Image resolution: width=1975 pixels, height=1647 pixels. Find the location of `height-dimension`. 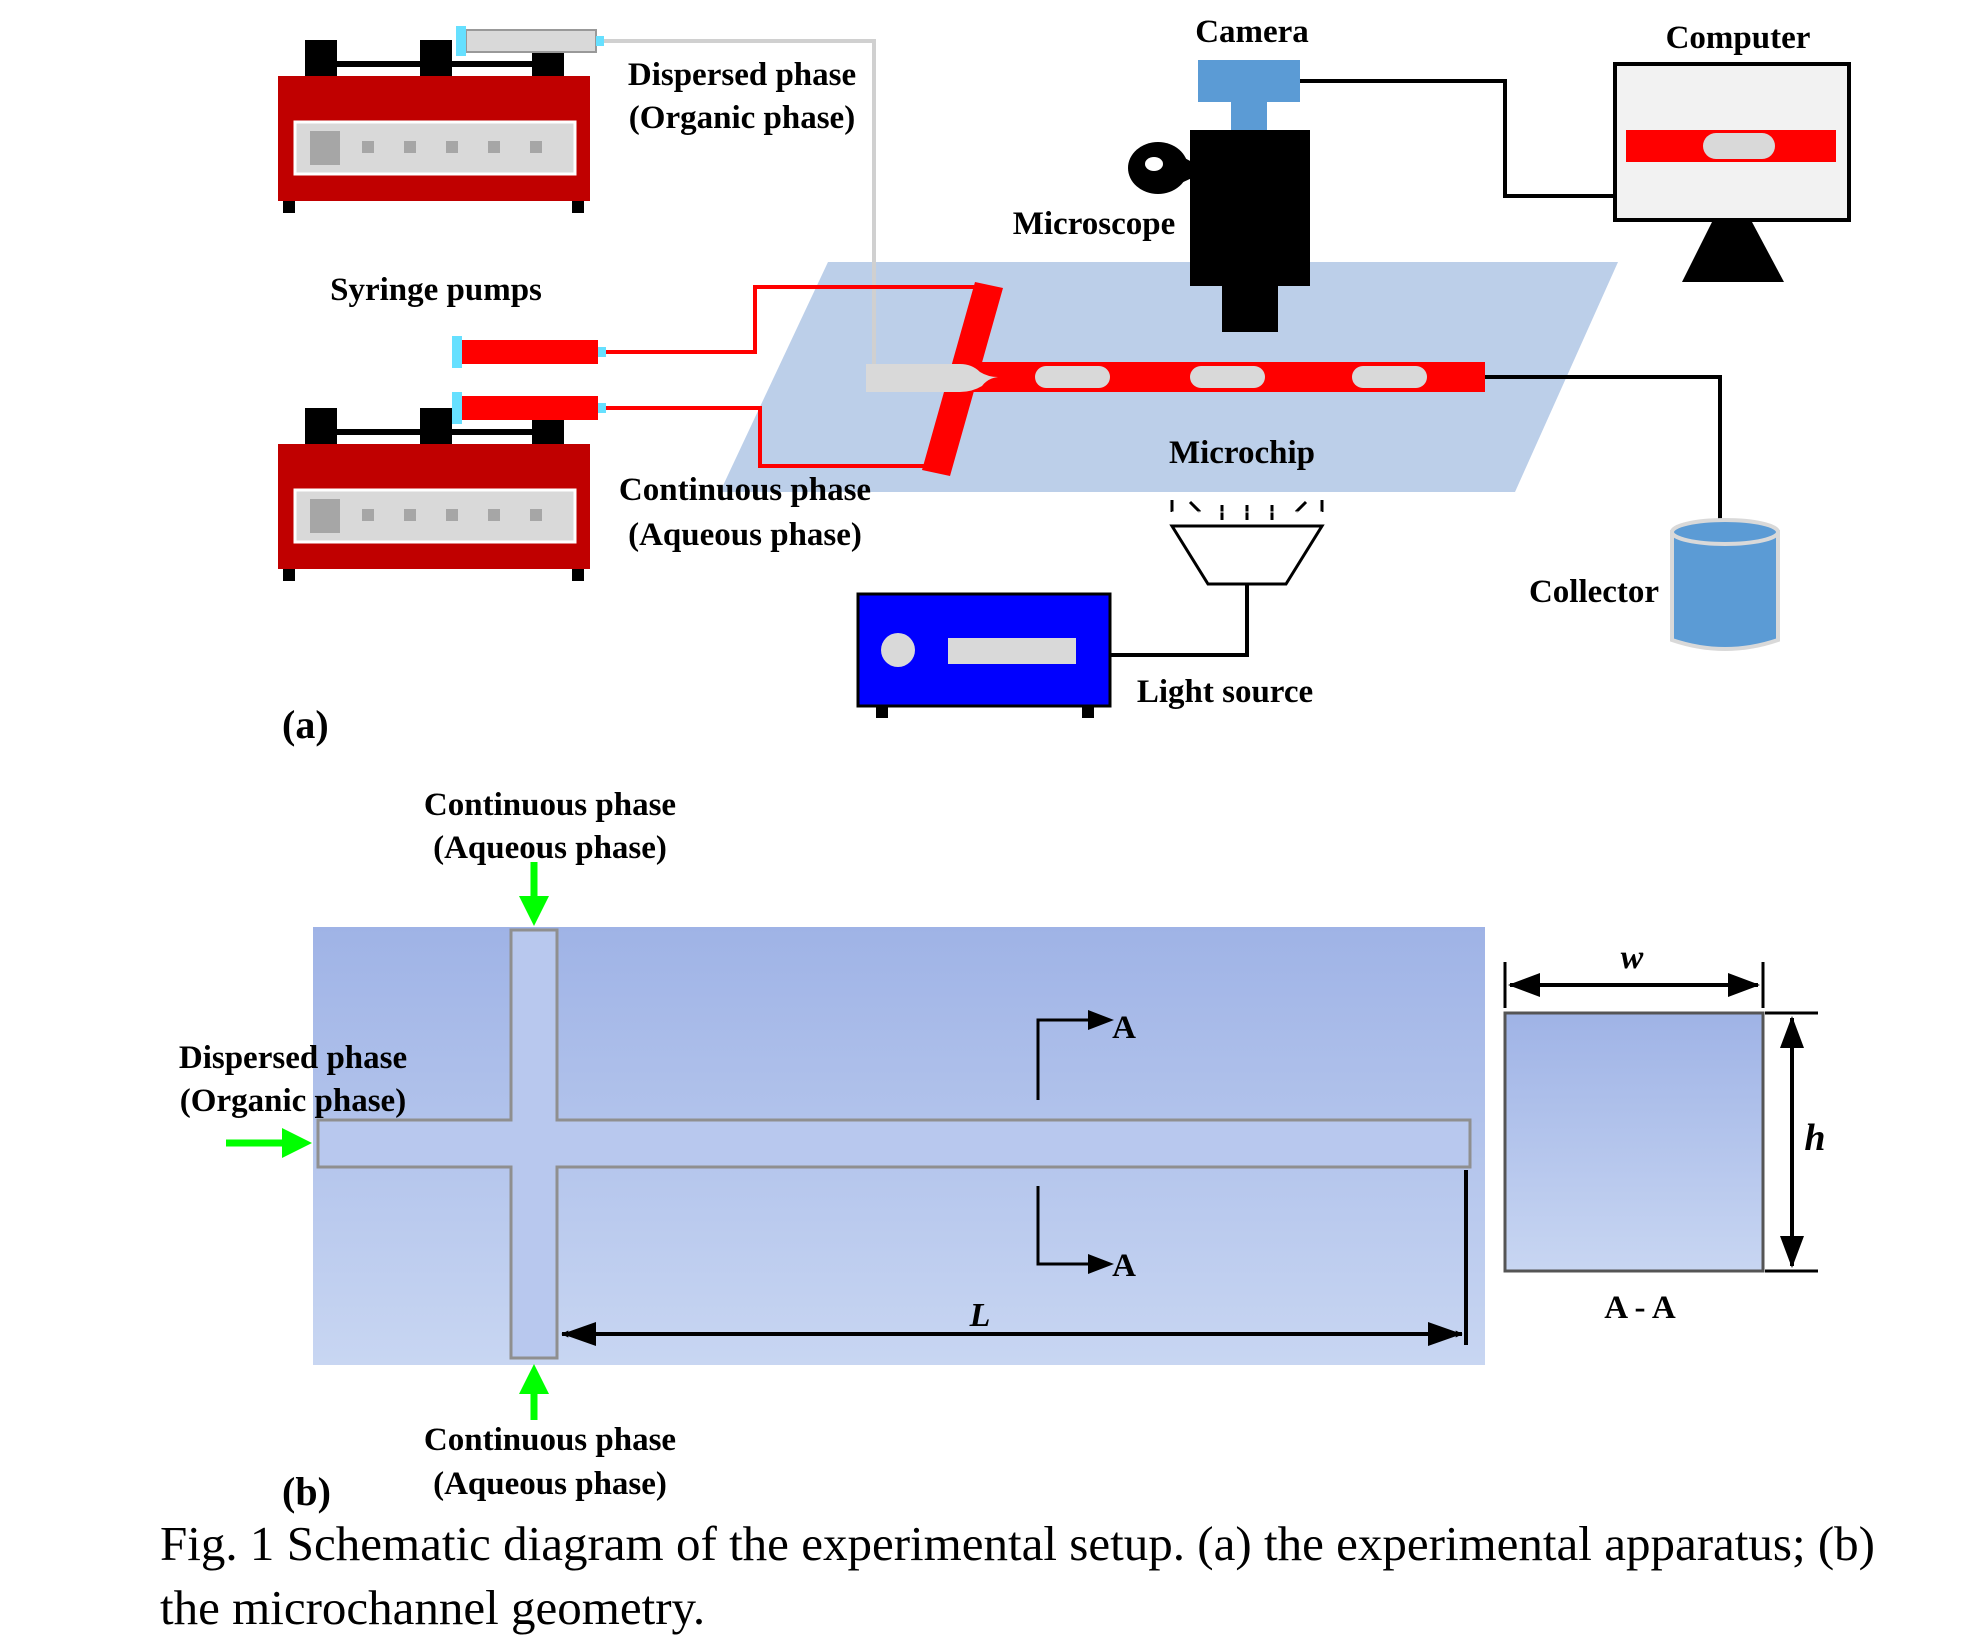

height-dimension is located at coordinates (1791, 1142).